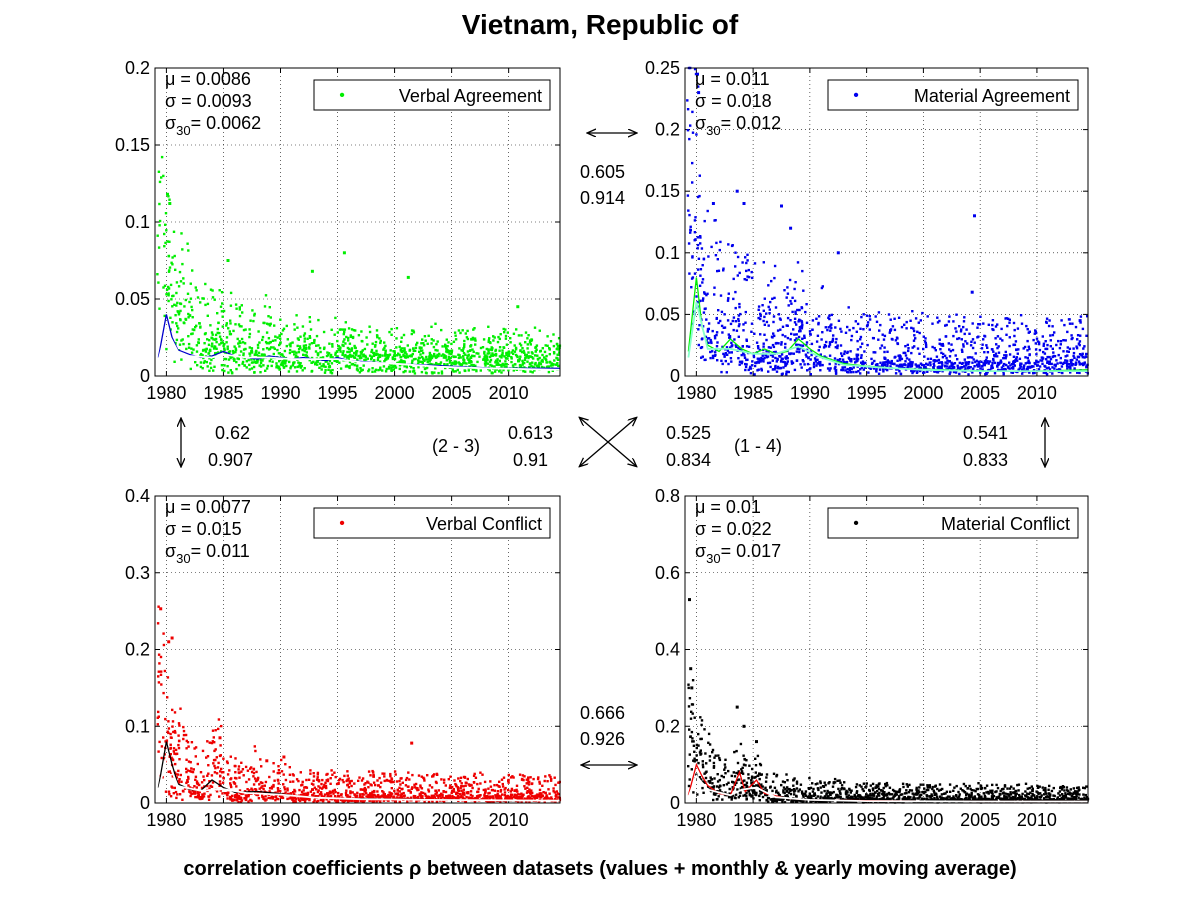 This screenshot has width=1201, height=901. What do you see at coordinates (408, 277) in the screenshot?
I see `outlier-point` at bounding box center [408, 277].